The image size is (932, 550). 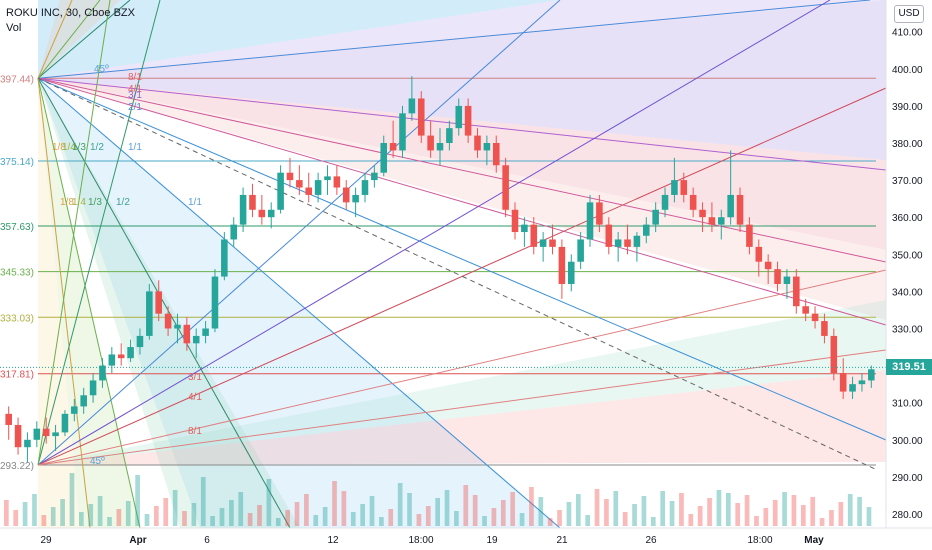 What do you see at coordinates (907, 33) in the screenshot?
I see `y-tick-label: 410.00` at bounding box center [907, 33].